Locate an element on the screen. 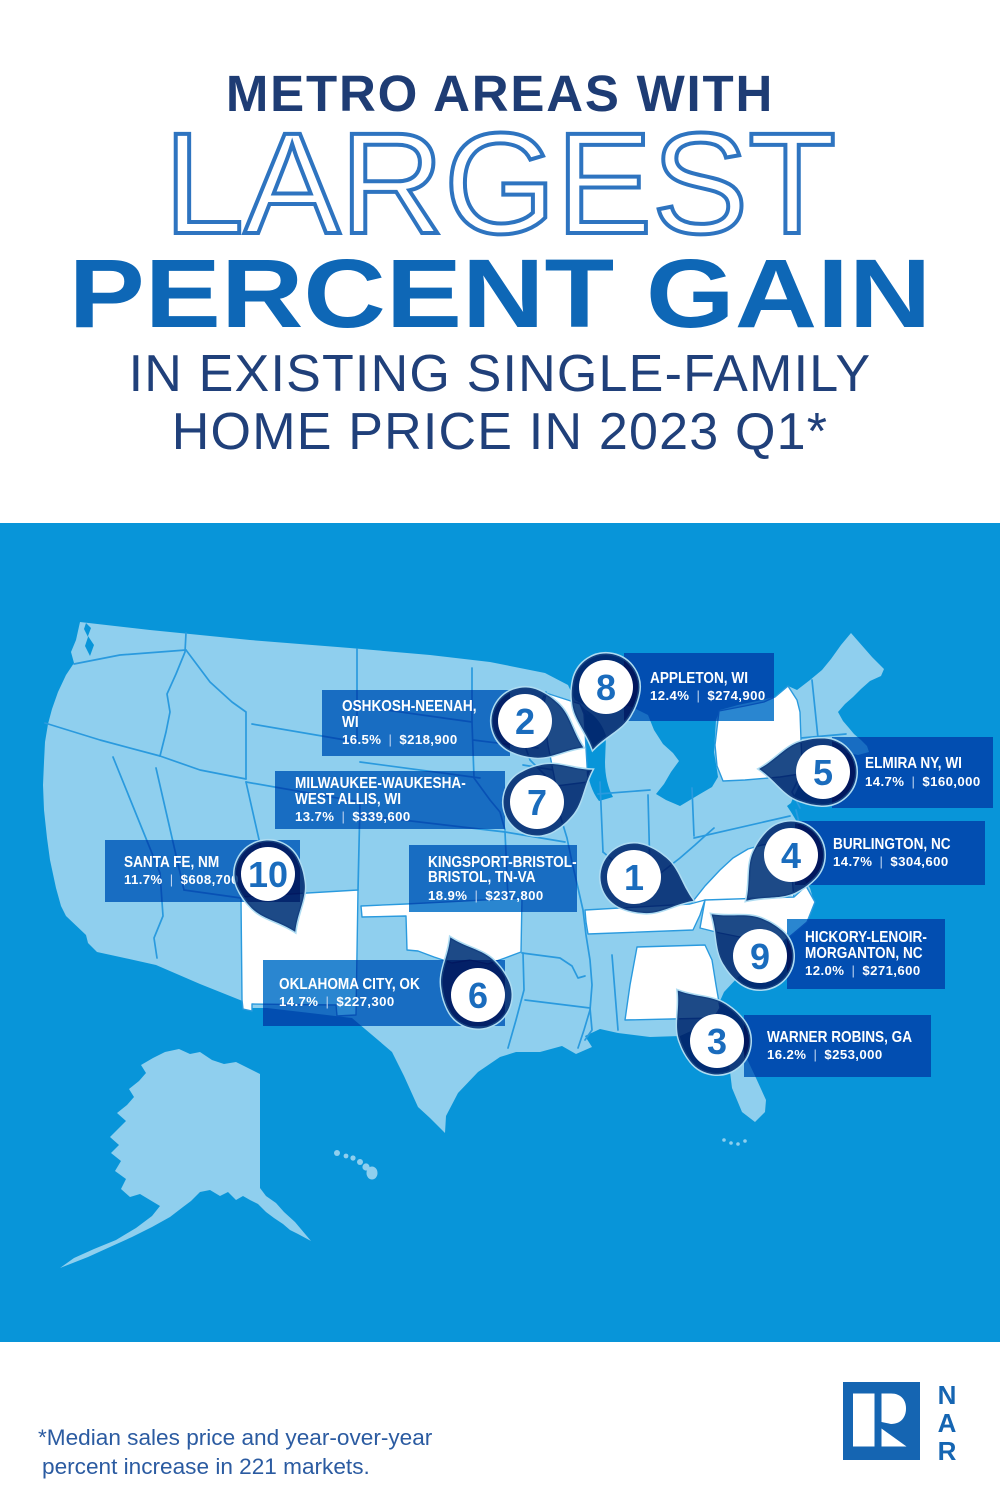  svg-text: 1 is located at coordinates (634, 877).